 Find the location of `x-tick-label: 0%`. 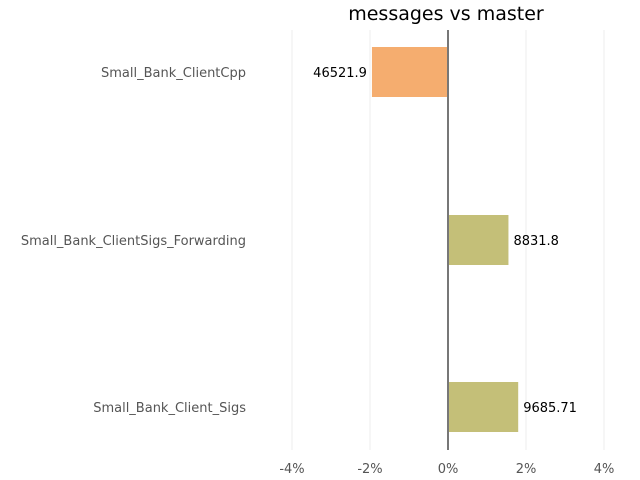

x-tick-label: 0% is located at coordinates (448, 469).